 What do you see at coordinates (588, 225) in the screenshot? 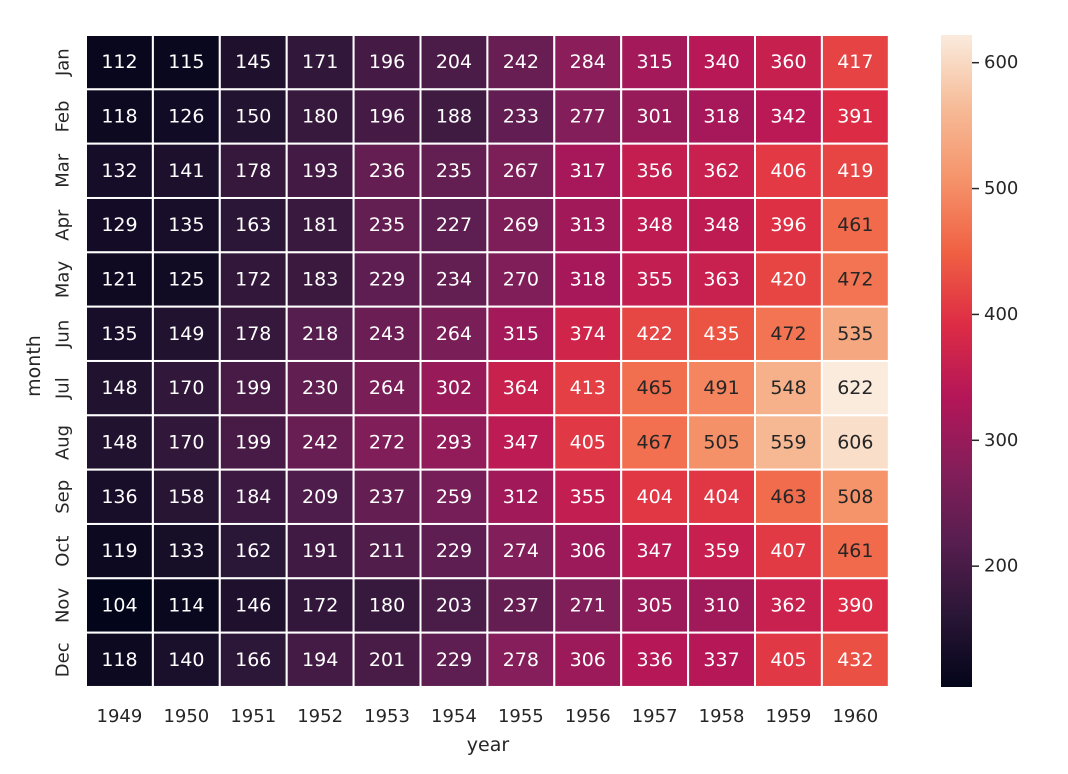
I see `cell-value-label: 313` at bounding box center [588, 225].